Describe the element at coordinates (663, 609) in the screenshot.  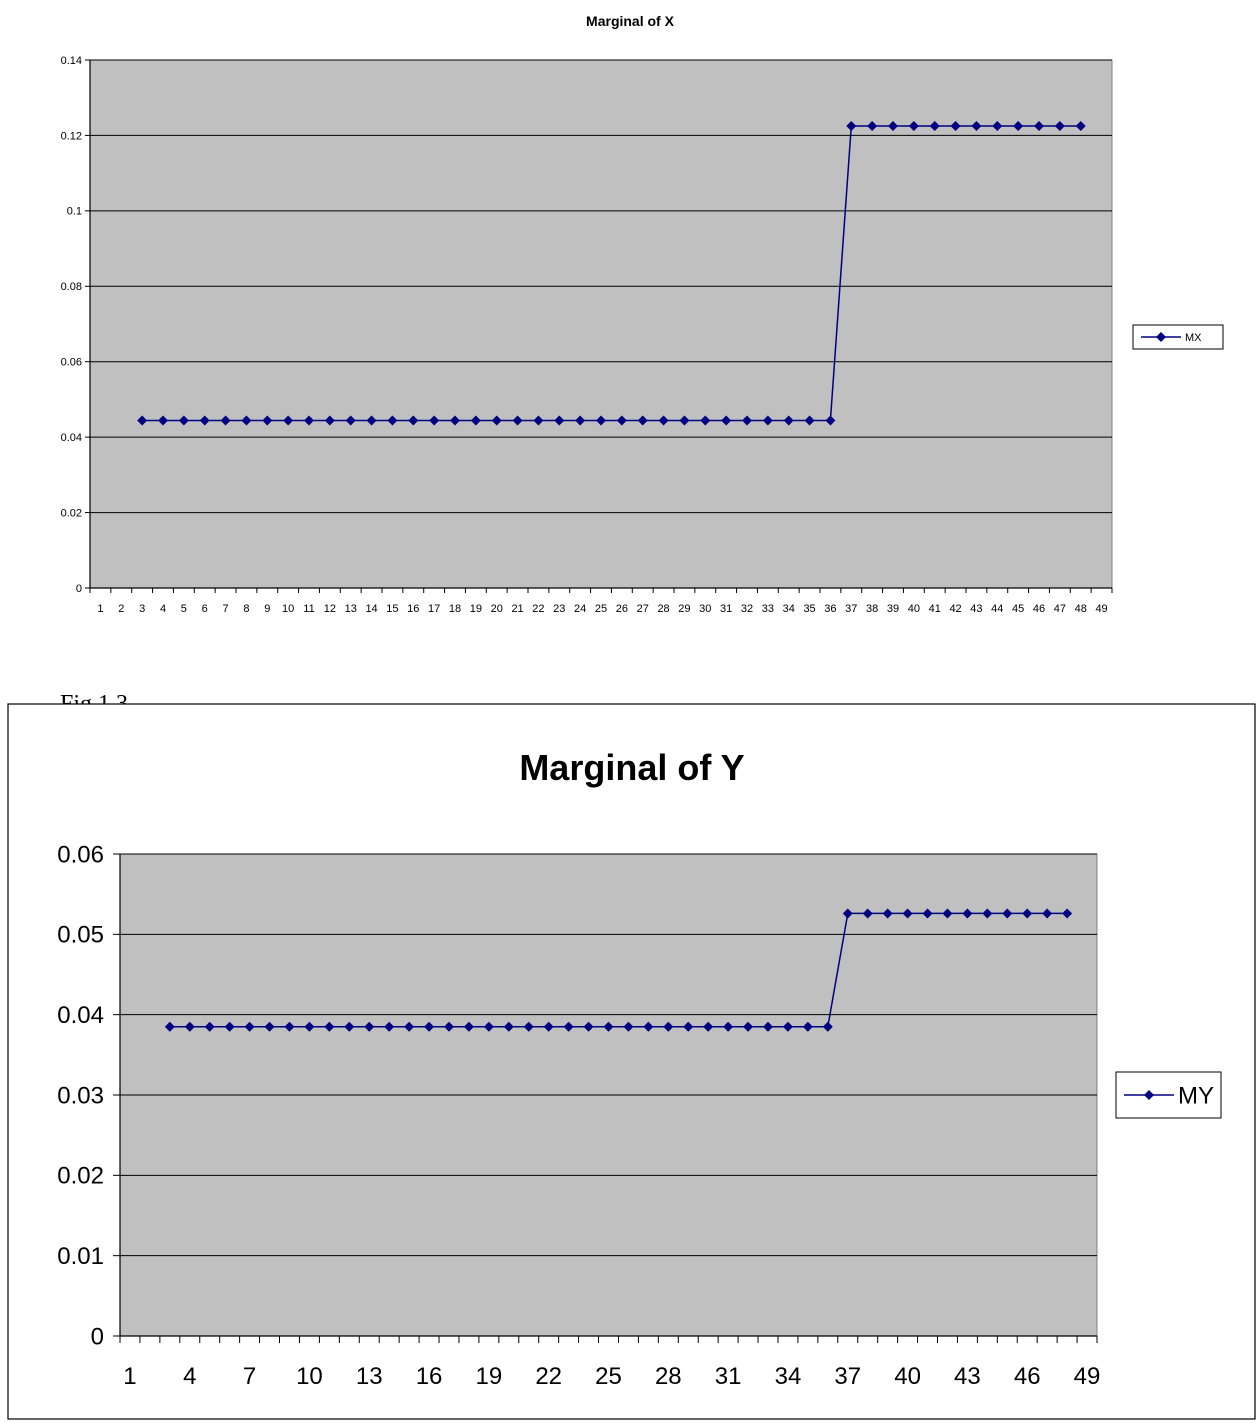
I see `x-tick-label: 28` at that location.